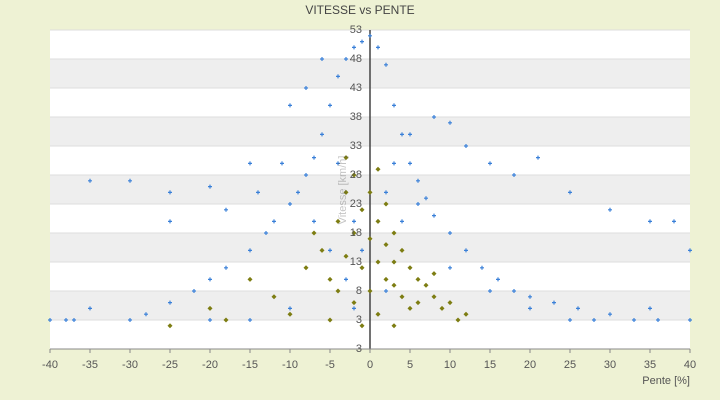  Describe the element at coordinates (343, 190) in the screenshot. I see `y-axis-title: Vitesse [km/h]` at that location.